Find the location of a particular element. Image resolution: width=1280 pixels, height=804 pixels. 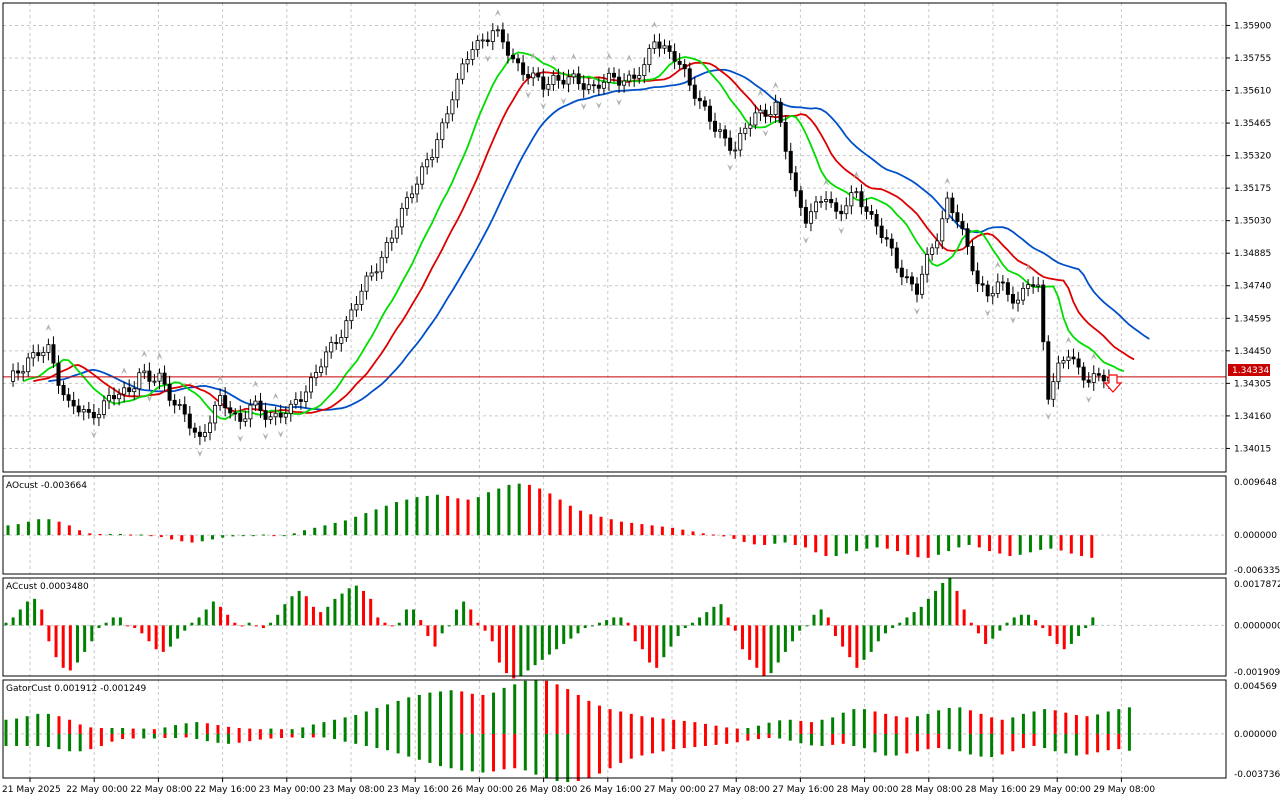

x-axis-label: 29 May 00:00 is located at coordinates (1060, 790).